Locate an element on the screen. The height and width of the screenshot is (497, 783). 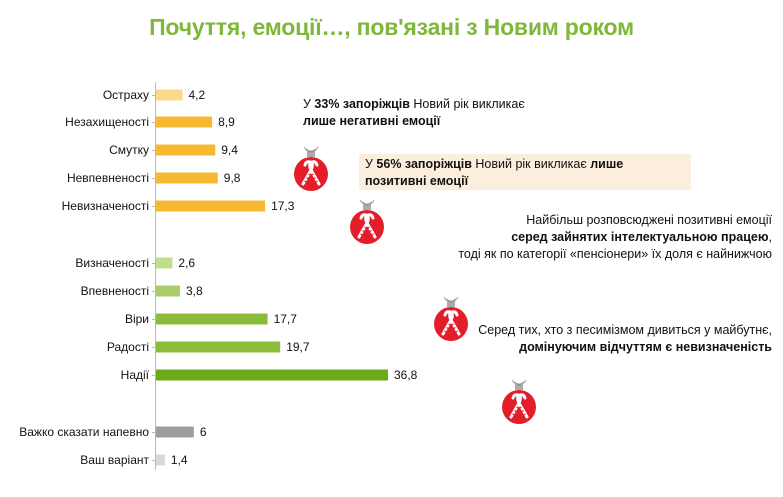
value-label: 8,9 is located at coordinates (226, 122).